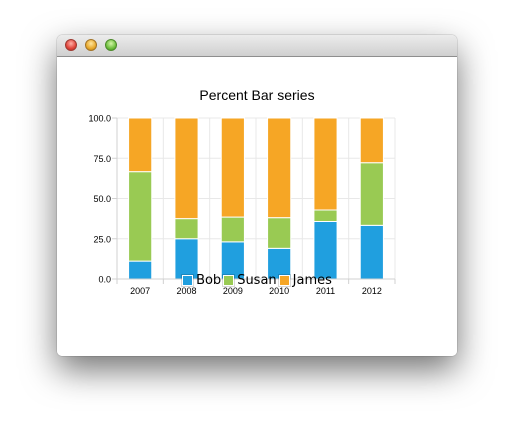 The image size is (514, 436). I want to click on legend-item-james: James, so click(304, 280).